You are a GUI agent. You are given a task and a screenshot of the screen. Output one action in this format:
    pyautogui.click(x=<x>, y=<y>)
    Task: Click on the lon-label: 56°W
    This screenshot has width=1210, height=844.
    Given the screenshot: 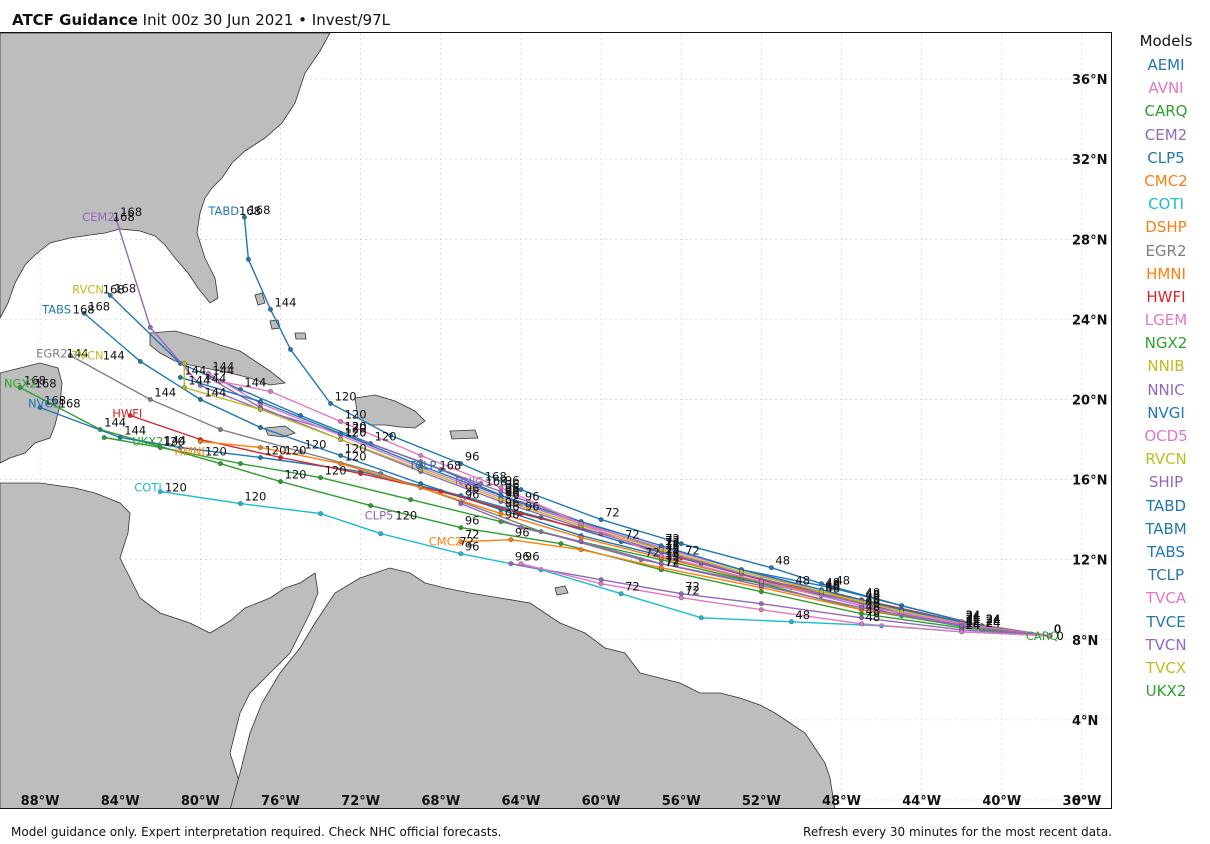 What is the action you would take?
    pyautogui.click(x=681, y=801)
    